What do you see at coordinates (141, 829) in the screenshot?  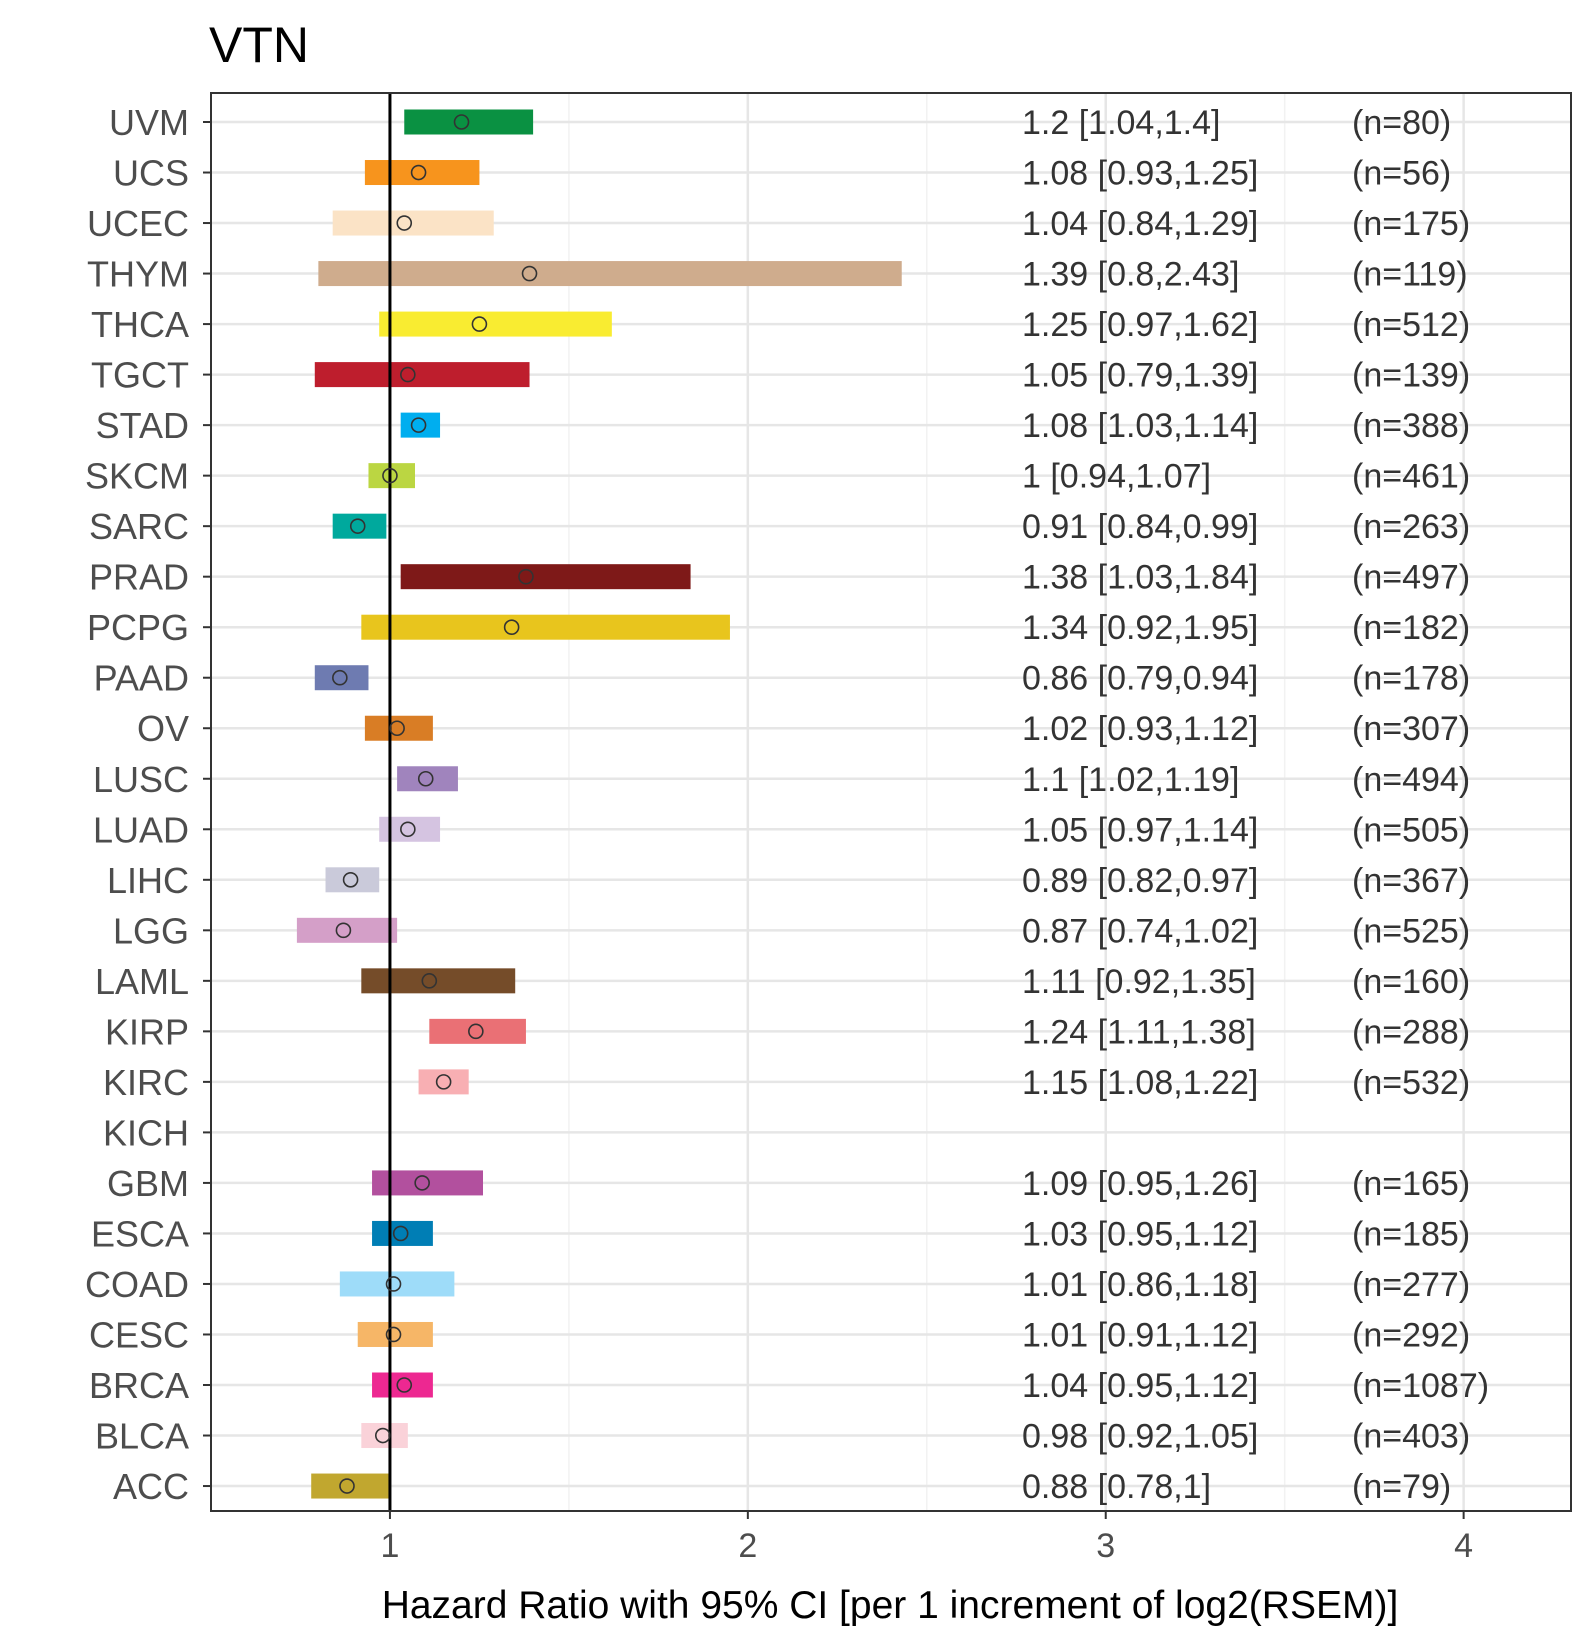 I see `y-tick-label-luad: LUAD` at bounding box center [141, 829].